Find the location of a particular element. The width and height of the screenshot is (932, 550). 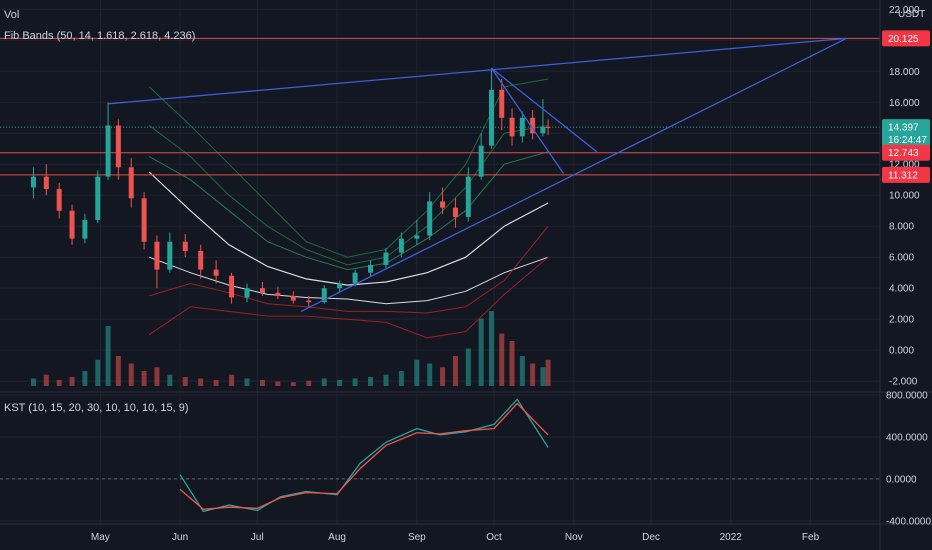

kst-line is located at coordinates (364, 455).